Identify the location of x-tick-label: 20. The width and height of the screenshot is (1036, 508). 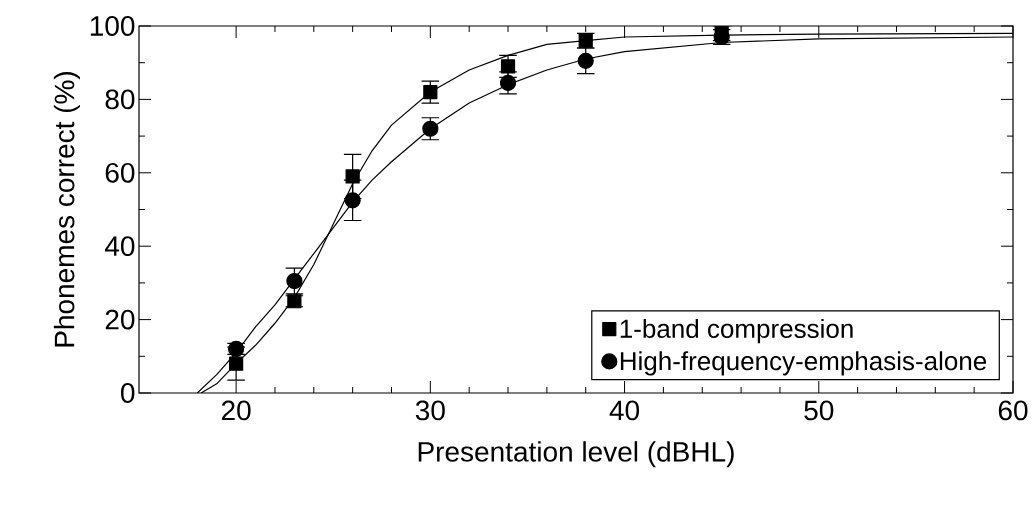
(236, 410).